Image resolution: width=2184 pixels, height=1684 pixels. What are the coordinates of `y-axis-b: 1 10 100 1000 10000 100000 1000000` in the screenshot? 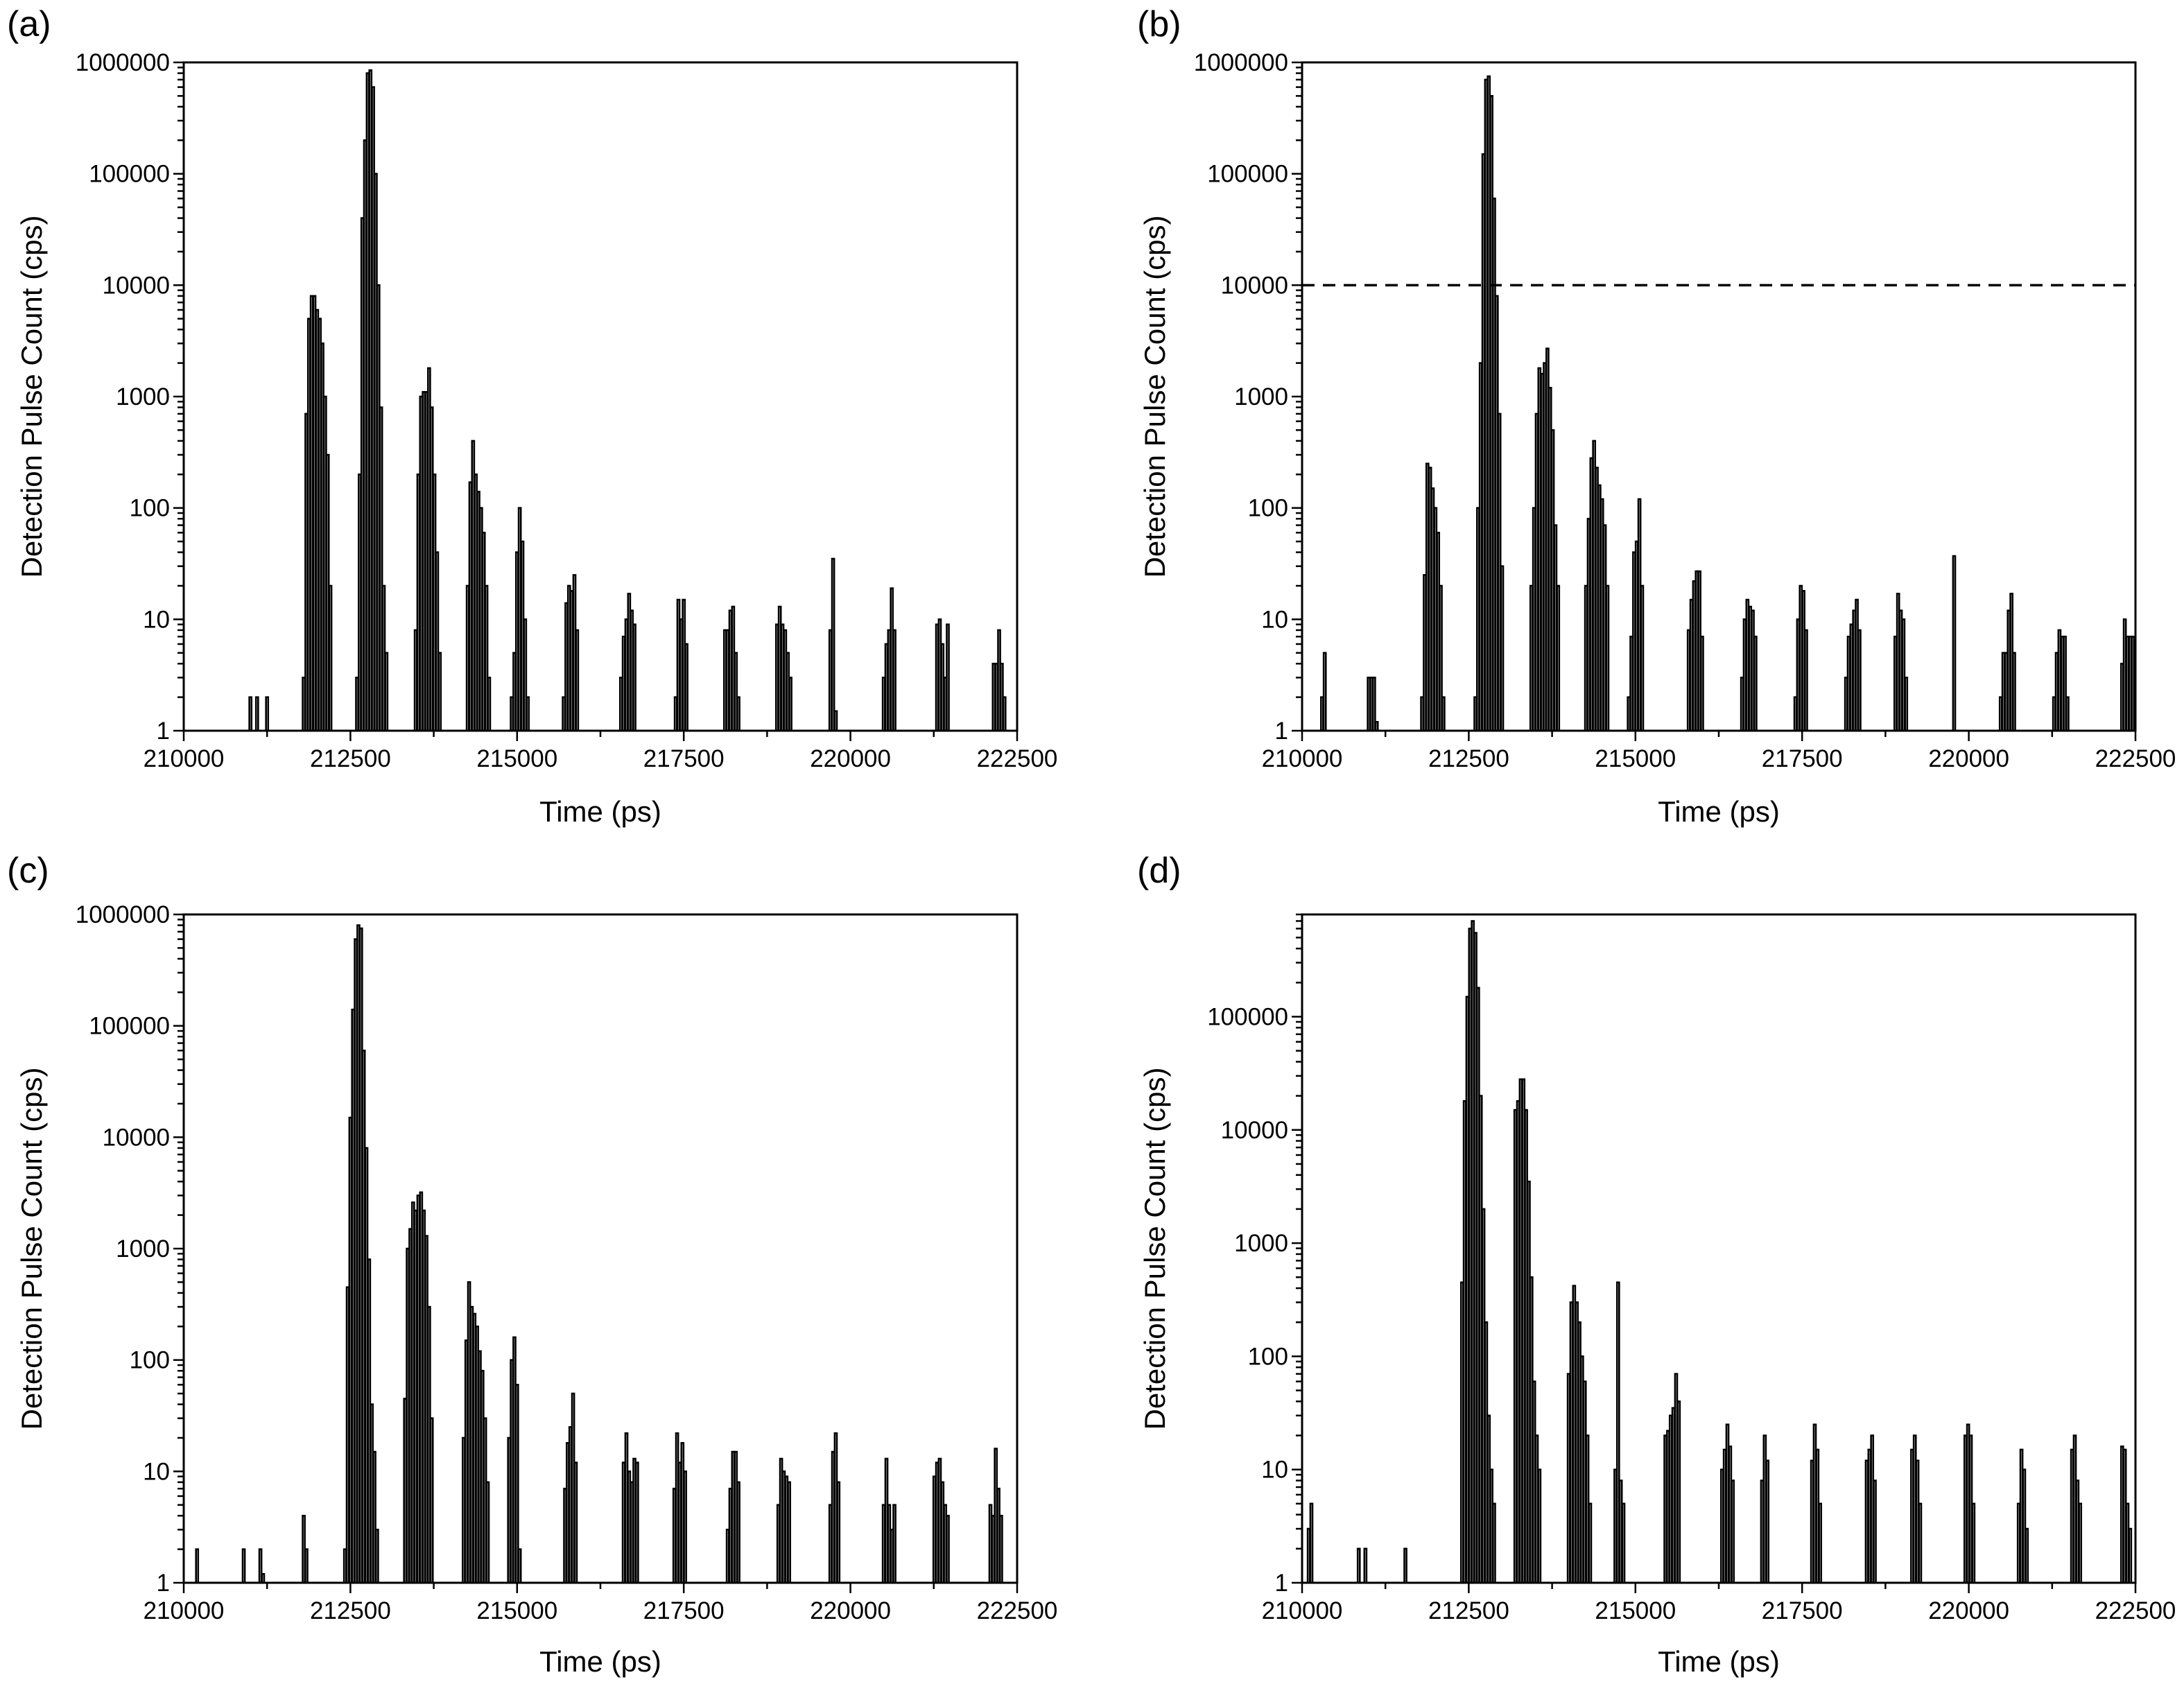 It's located at (1248, 397).